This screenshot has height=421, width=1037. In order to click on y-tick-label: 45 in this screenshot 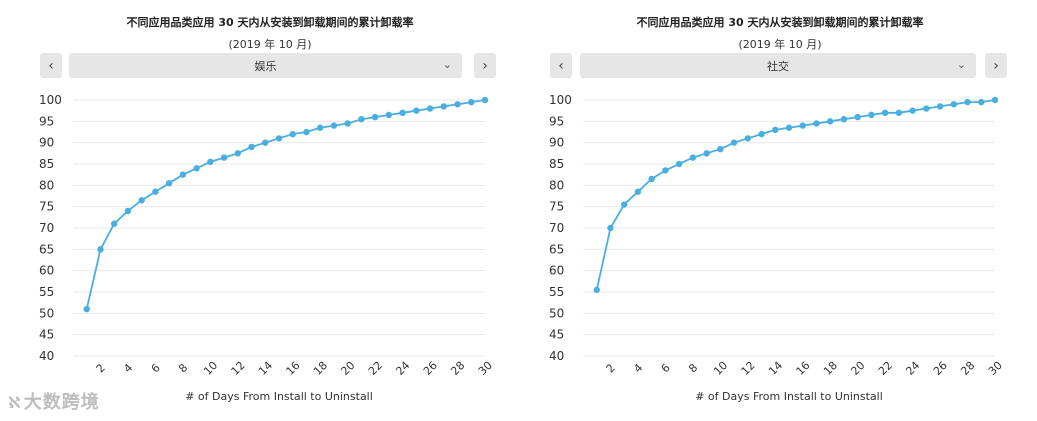, I will do `click(46, 335)`.